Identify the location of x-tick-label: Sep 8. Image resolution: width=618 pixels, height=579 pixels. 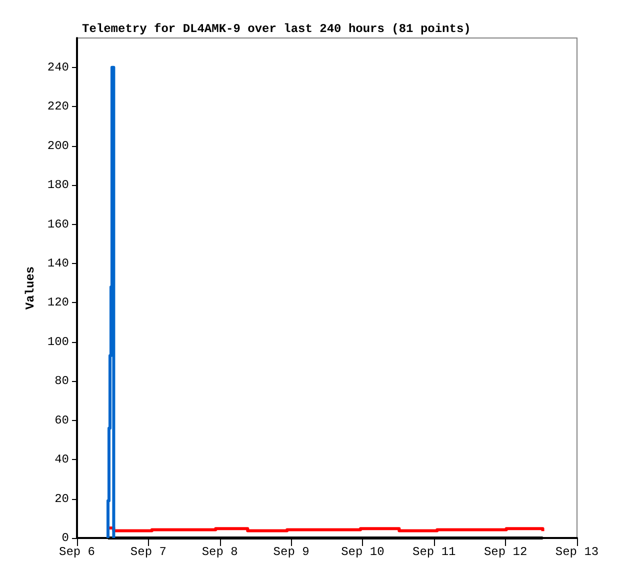
(220, 552).